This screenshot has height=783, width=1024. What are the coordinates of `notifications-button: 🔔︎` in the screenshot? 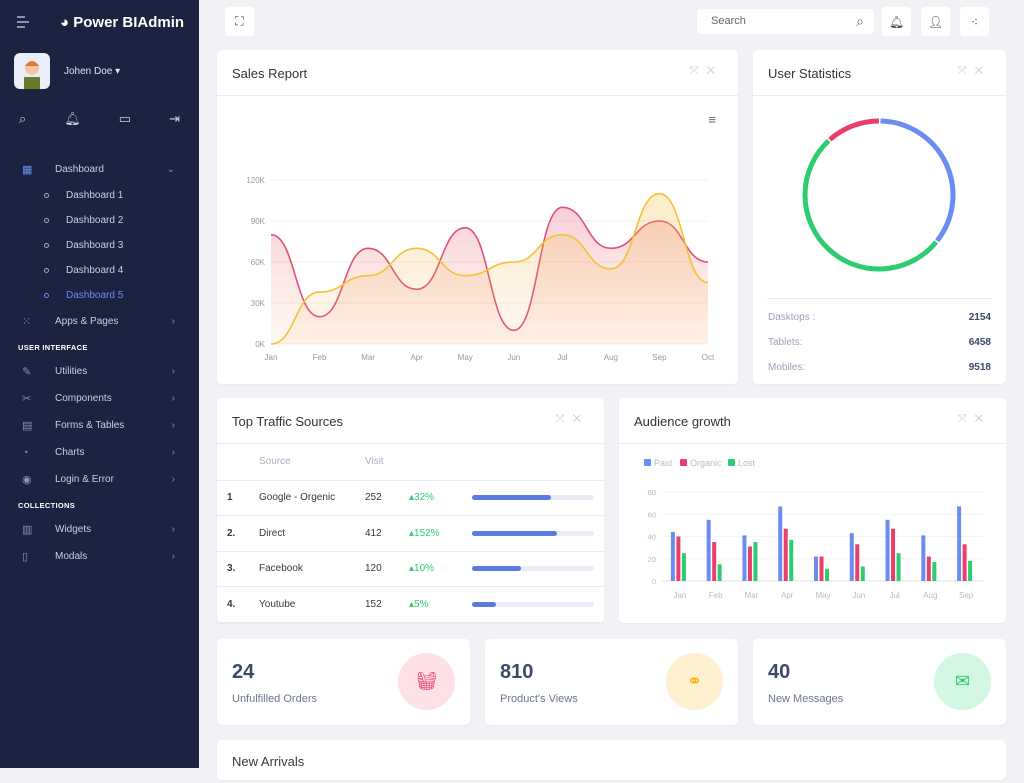 It's located at (896, 21).